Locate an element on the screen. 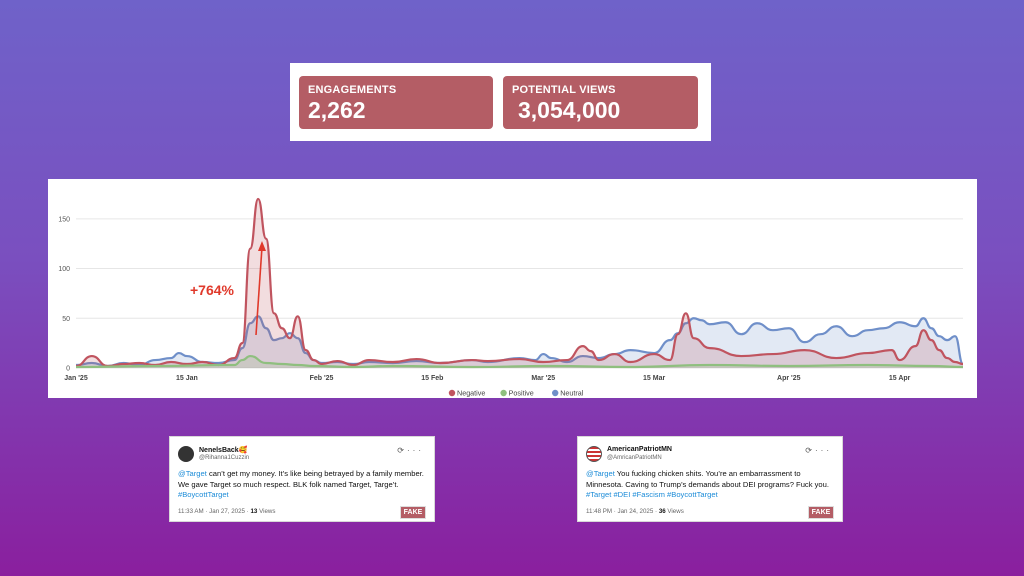 This screenshot has height=576, width=1024. engagements-label: ENGAGEMENTS is located at coordinates (352, 90).